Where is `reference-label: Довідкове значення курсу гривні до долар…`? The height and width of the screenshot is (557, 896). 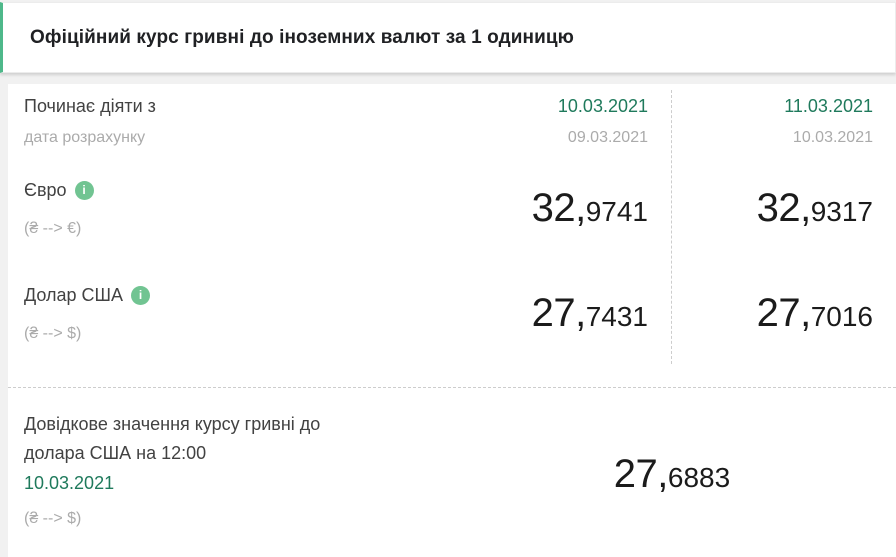 reference-label: Довідкове значення курсу гривні до долар… is located at coordinates (172, 438).